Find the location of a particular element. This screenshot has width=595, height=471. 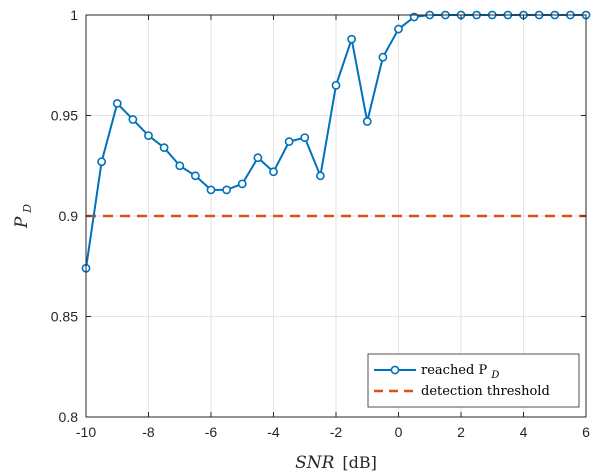

x-tick-label: -8 is located at coordinates (148, 432).